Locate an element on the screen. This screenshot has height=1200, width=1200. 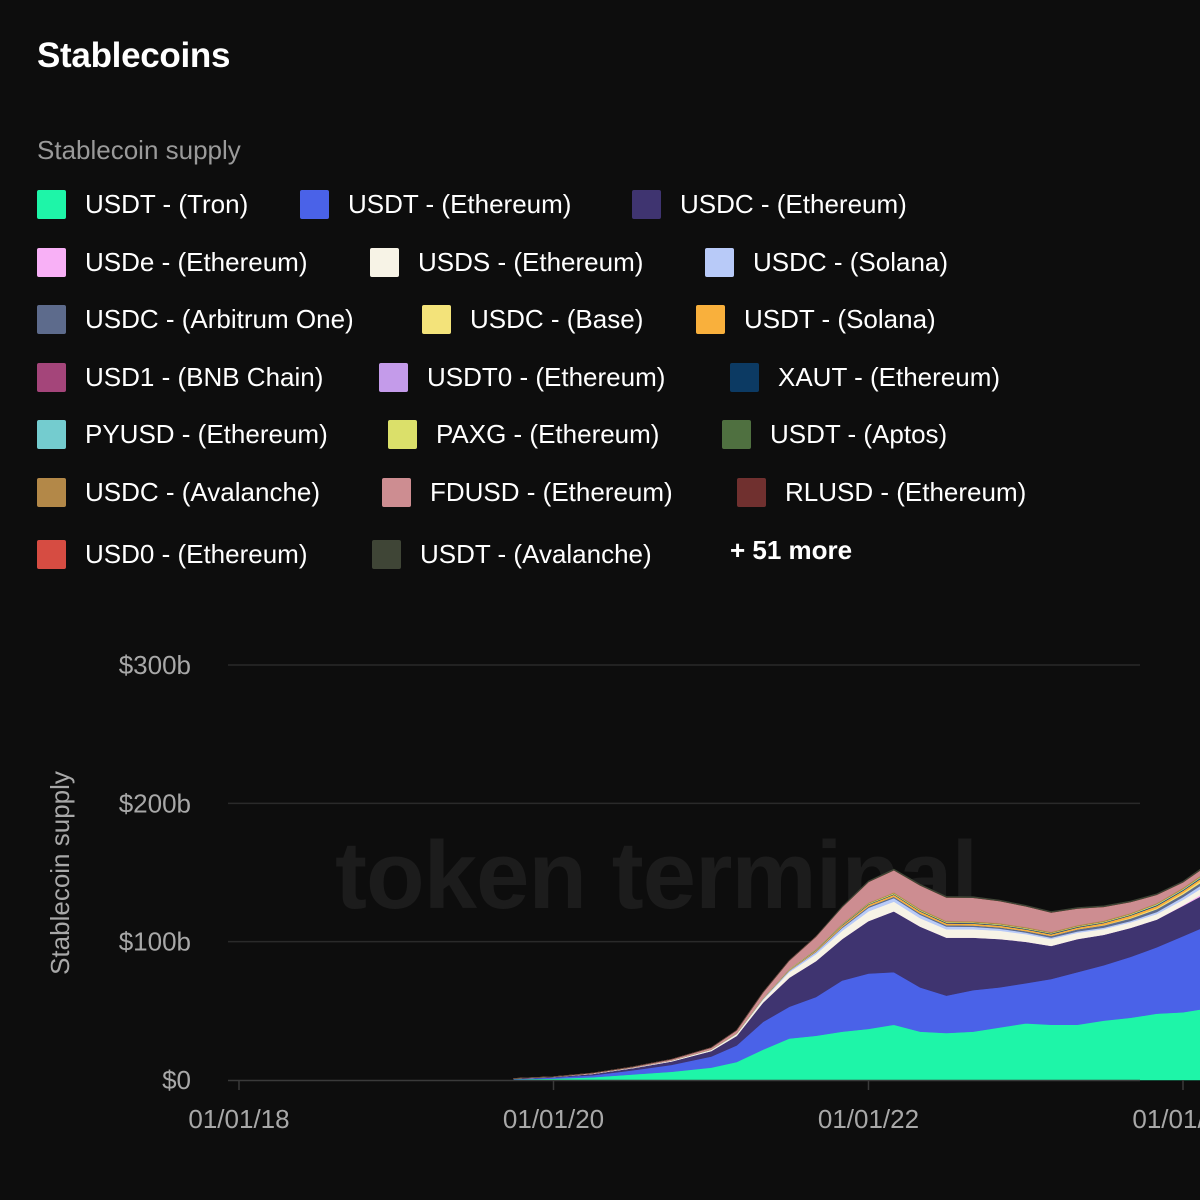
legend-label: RLUSD - (Ethereum) is located at coordinates (906, 491).